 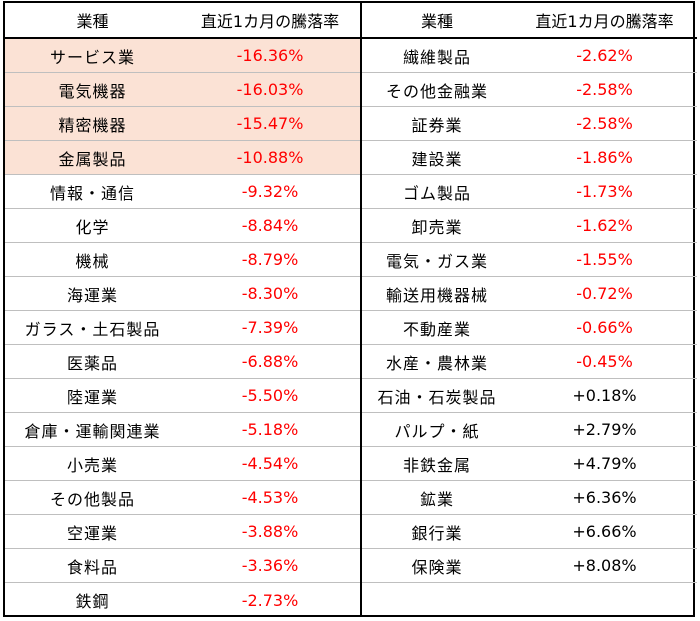 I want to click on change-value: -4.54%, so click(x=270, y=463).